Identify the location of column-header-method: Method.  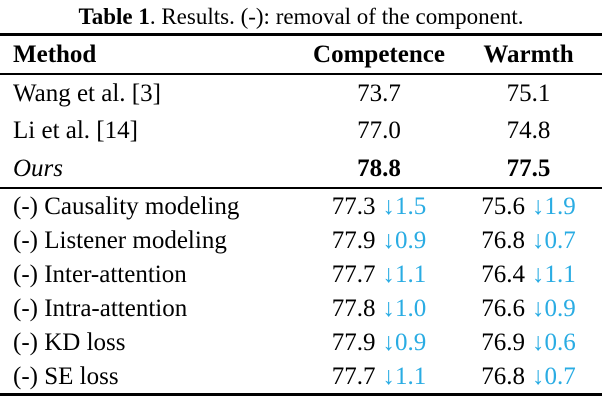
(55, 54).